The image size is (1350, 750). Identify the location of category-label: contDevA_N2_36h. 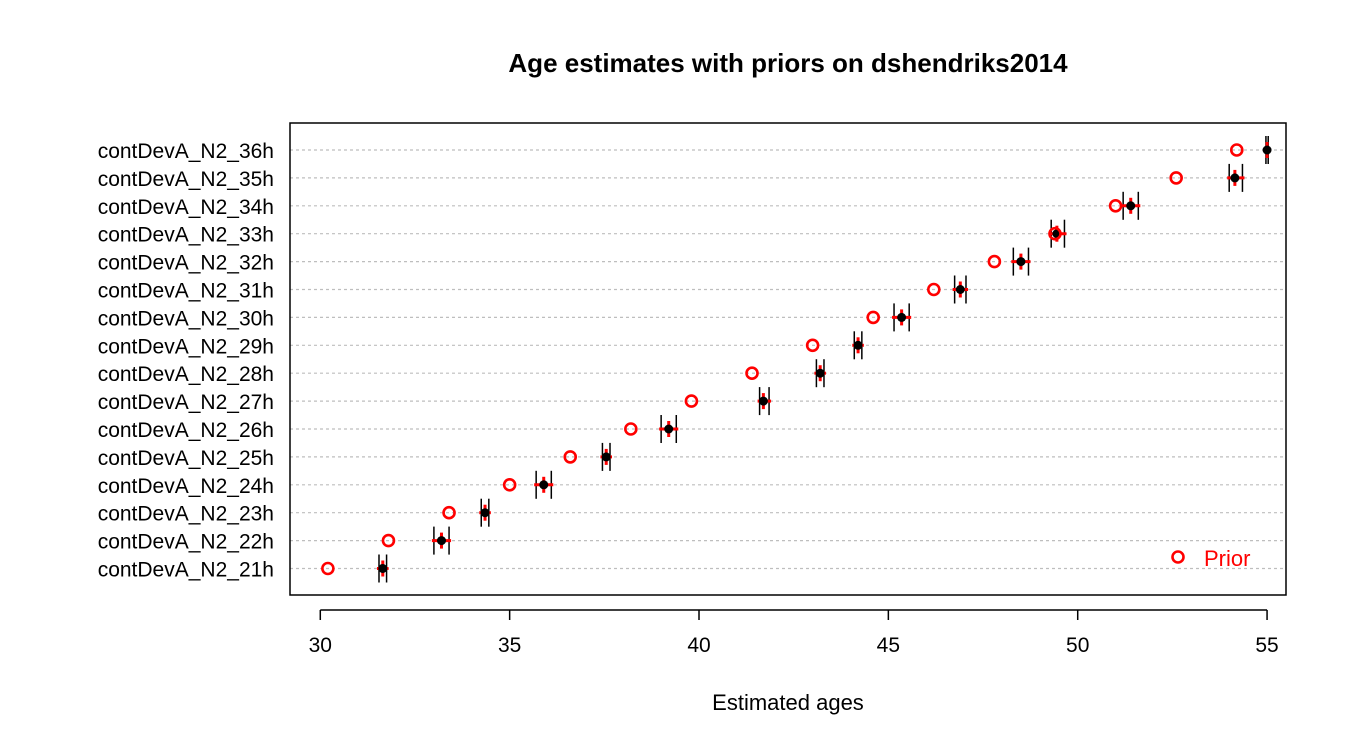
(186, 151).